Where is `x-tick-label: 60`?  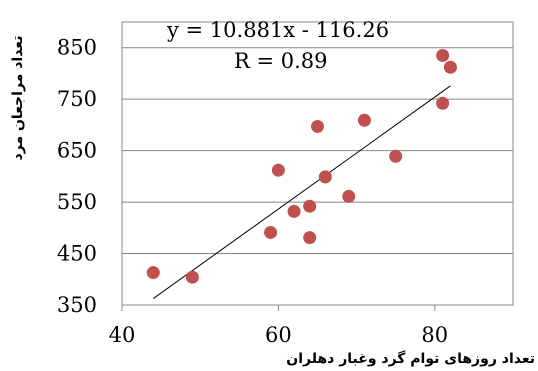 x-tick-label: 60 is located at coordinates (278, 335).